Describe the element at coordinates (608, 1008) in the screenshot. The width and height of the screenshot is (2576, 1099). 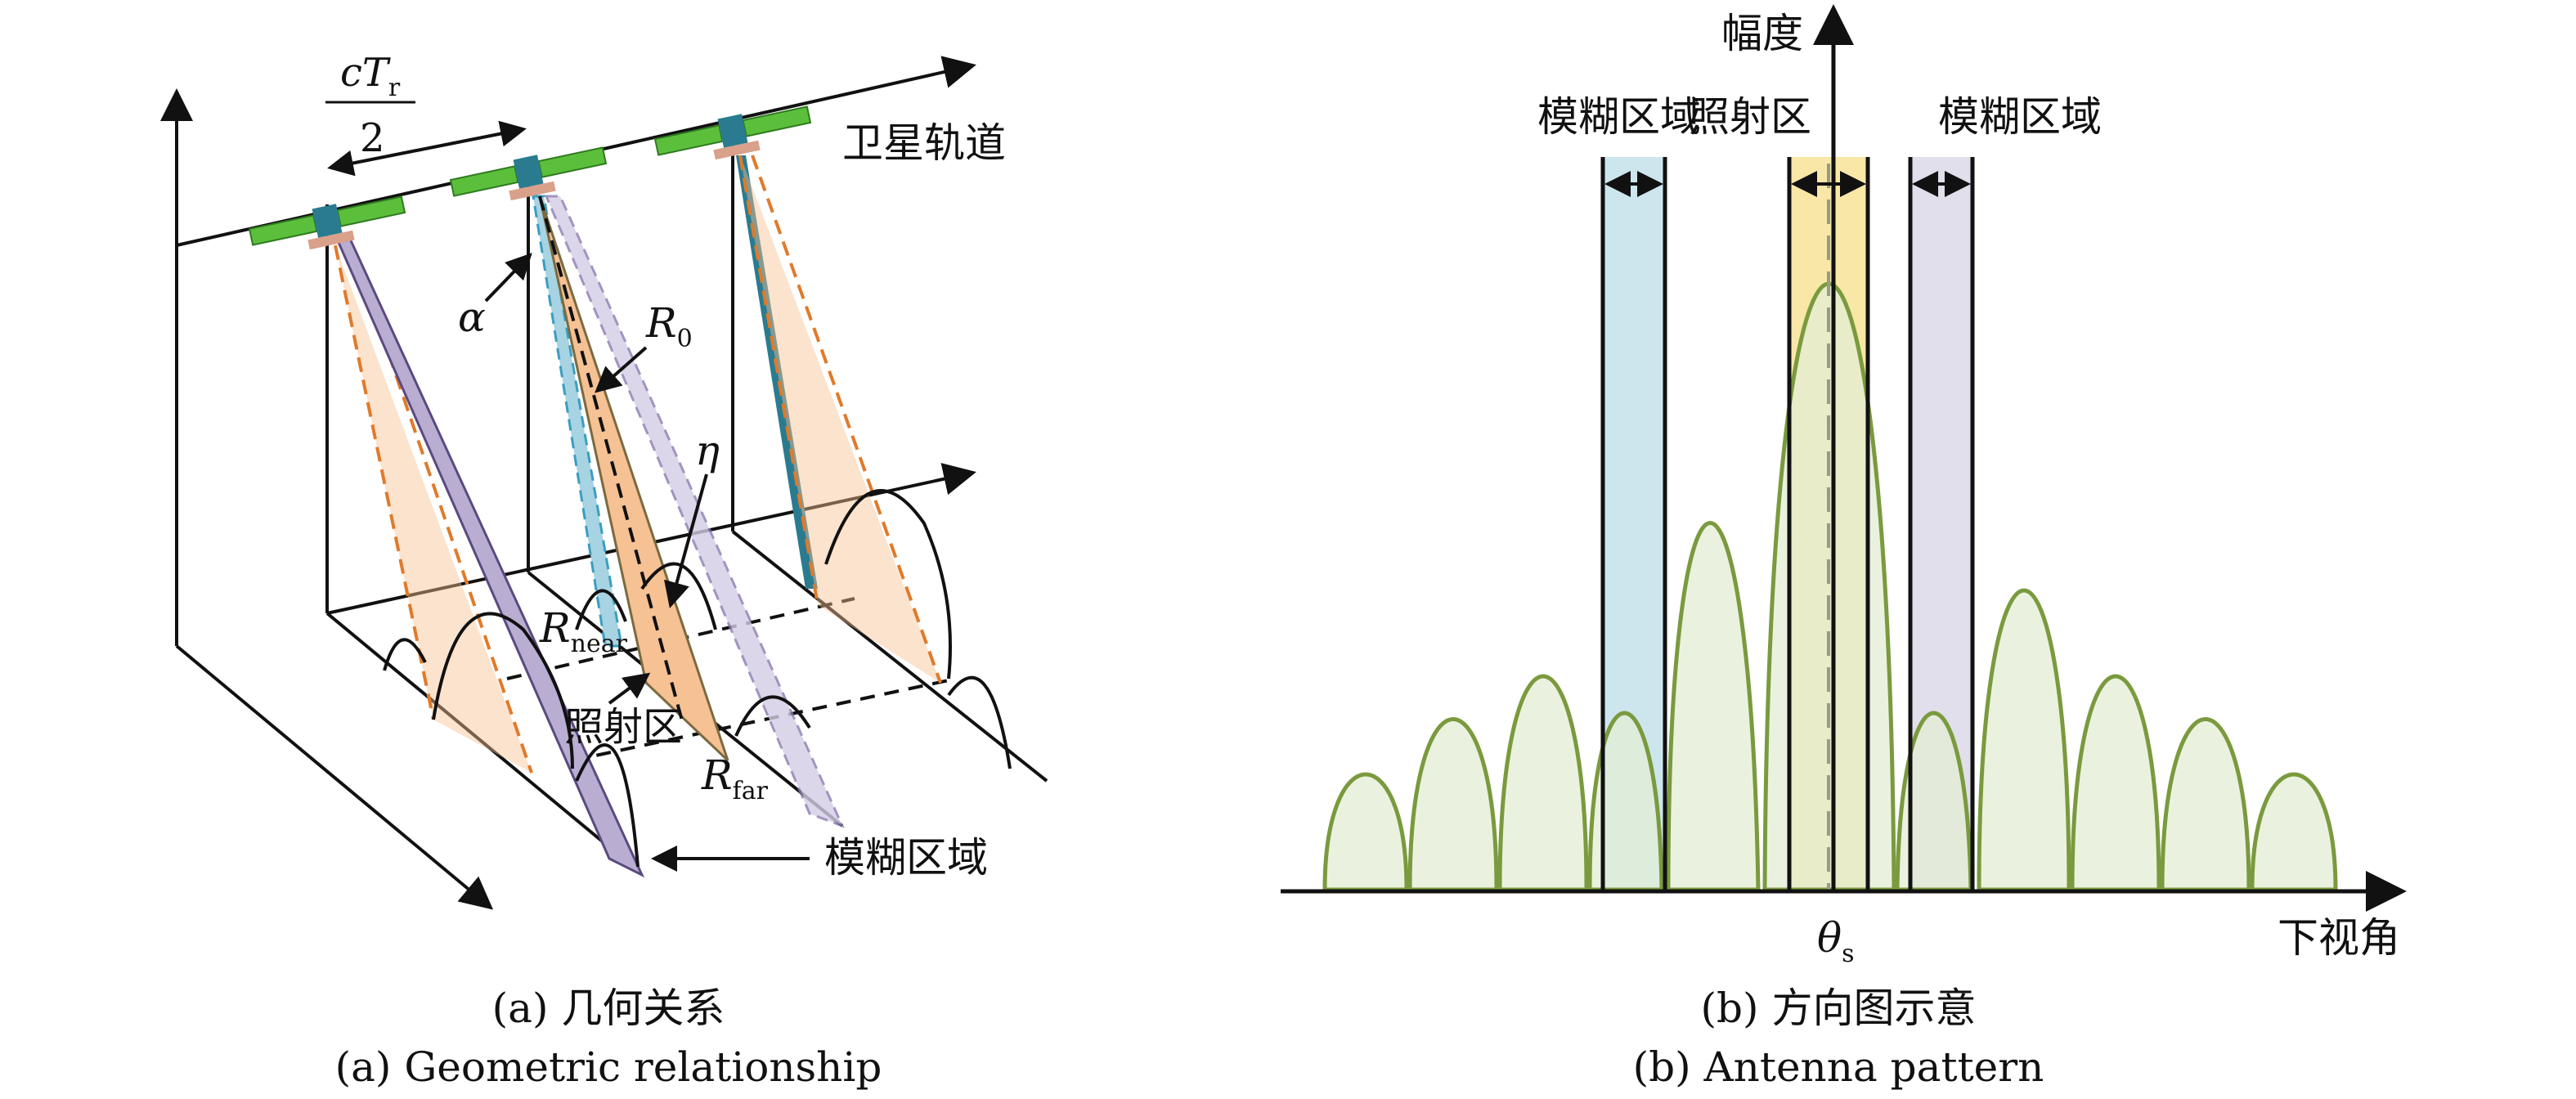
I see `caption-a-cn: (a) 几何关系` at that location.